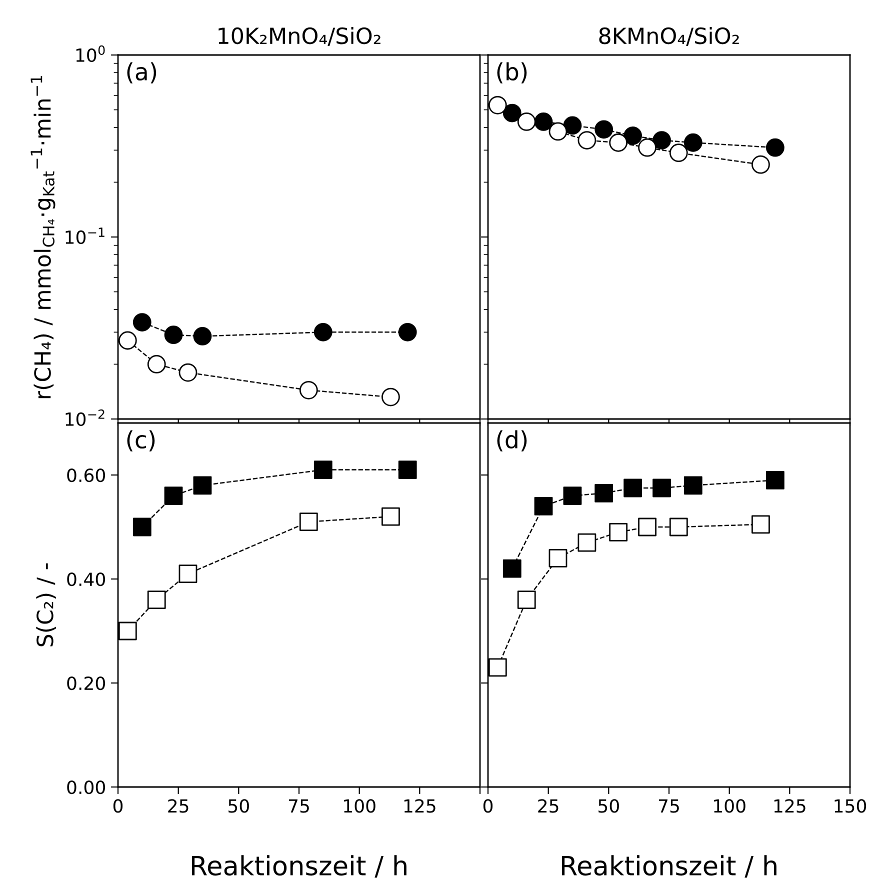 This screenshot has height=882, width=871. I want to click on y-tick-label: 10$^{0}$, so click(90, 53).